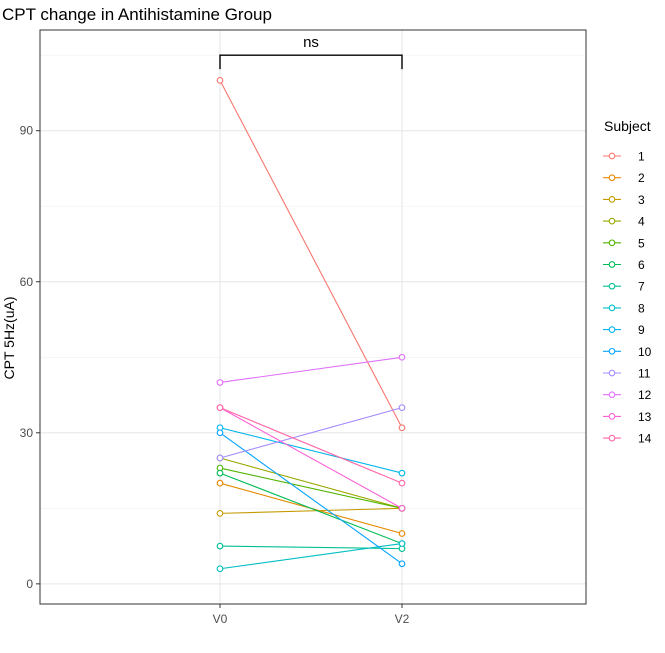 The width and height of the screenshot is (665, 653). Describe the element at coordinates (624, 308) in the screenshot. I see `legend-item-8: 8` at that location.